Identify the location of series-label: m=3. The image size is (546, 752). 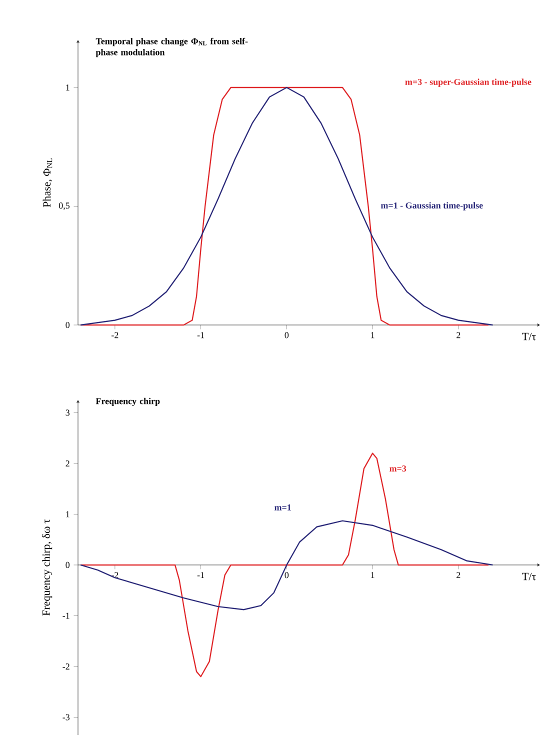
(398, 469).